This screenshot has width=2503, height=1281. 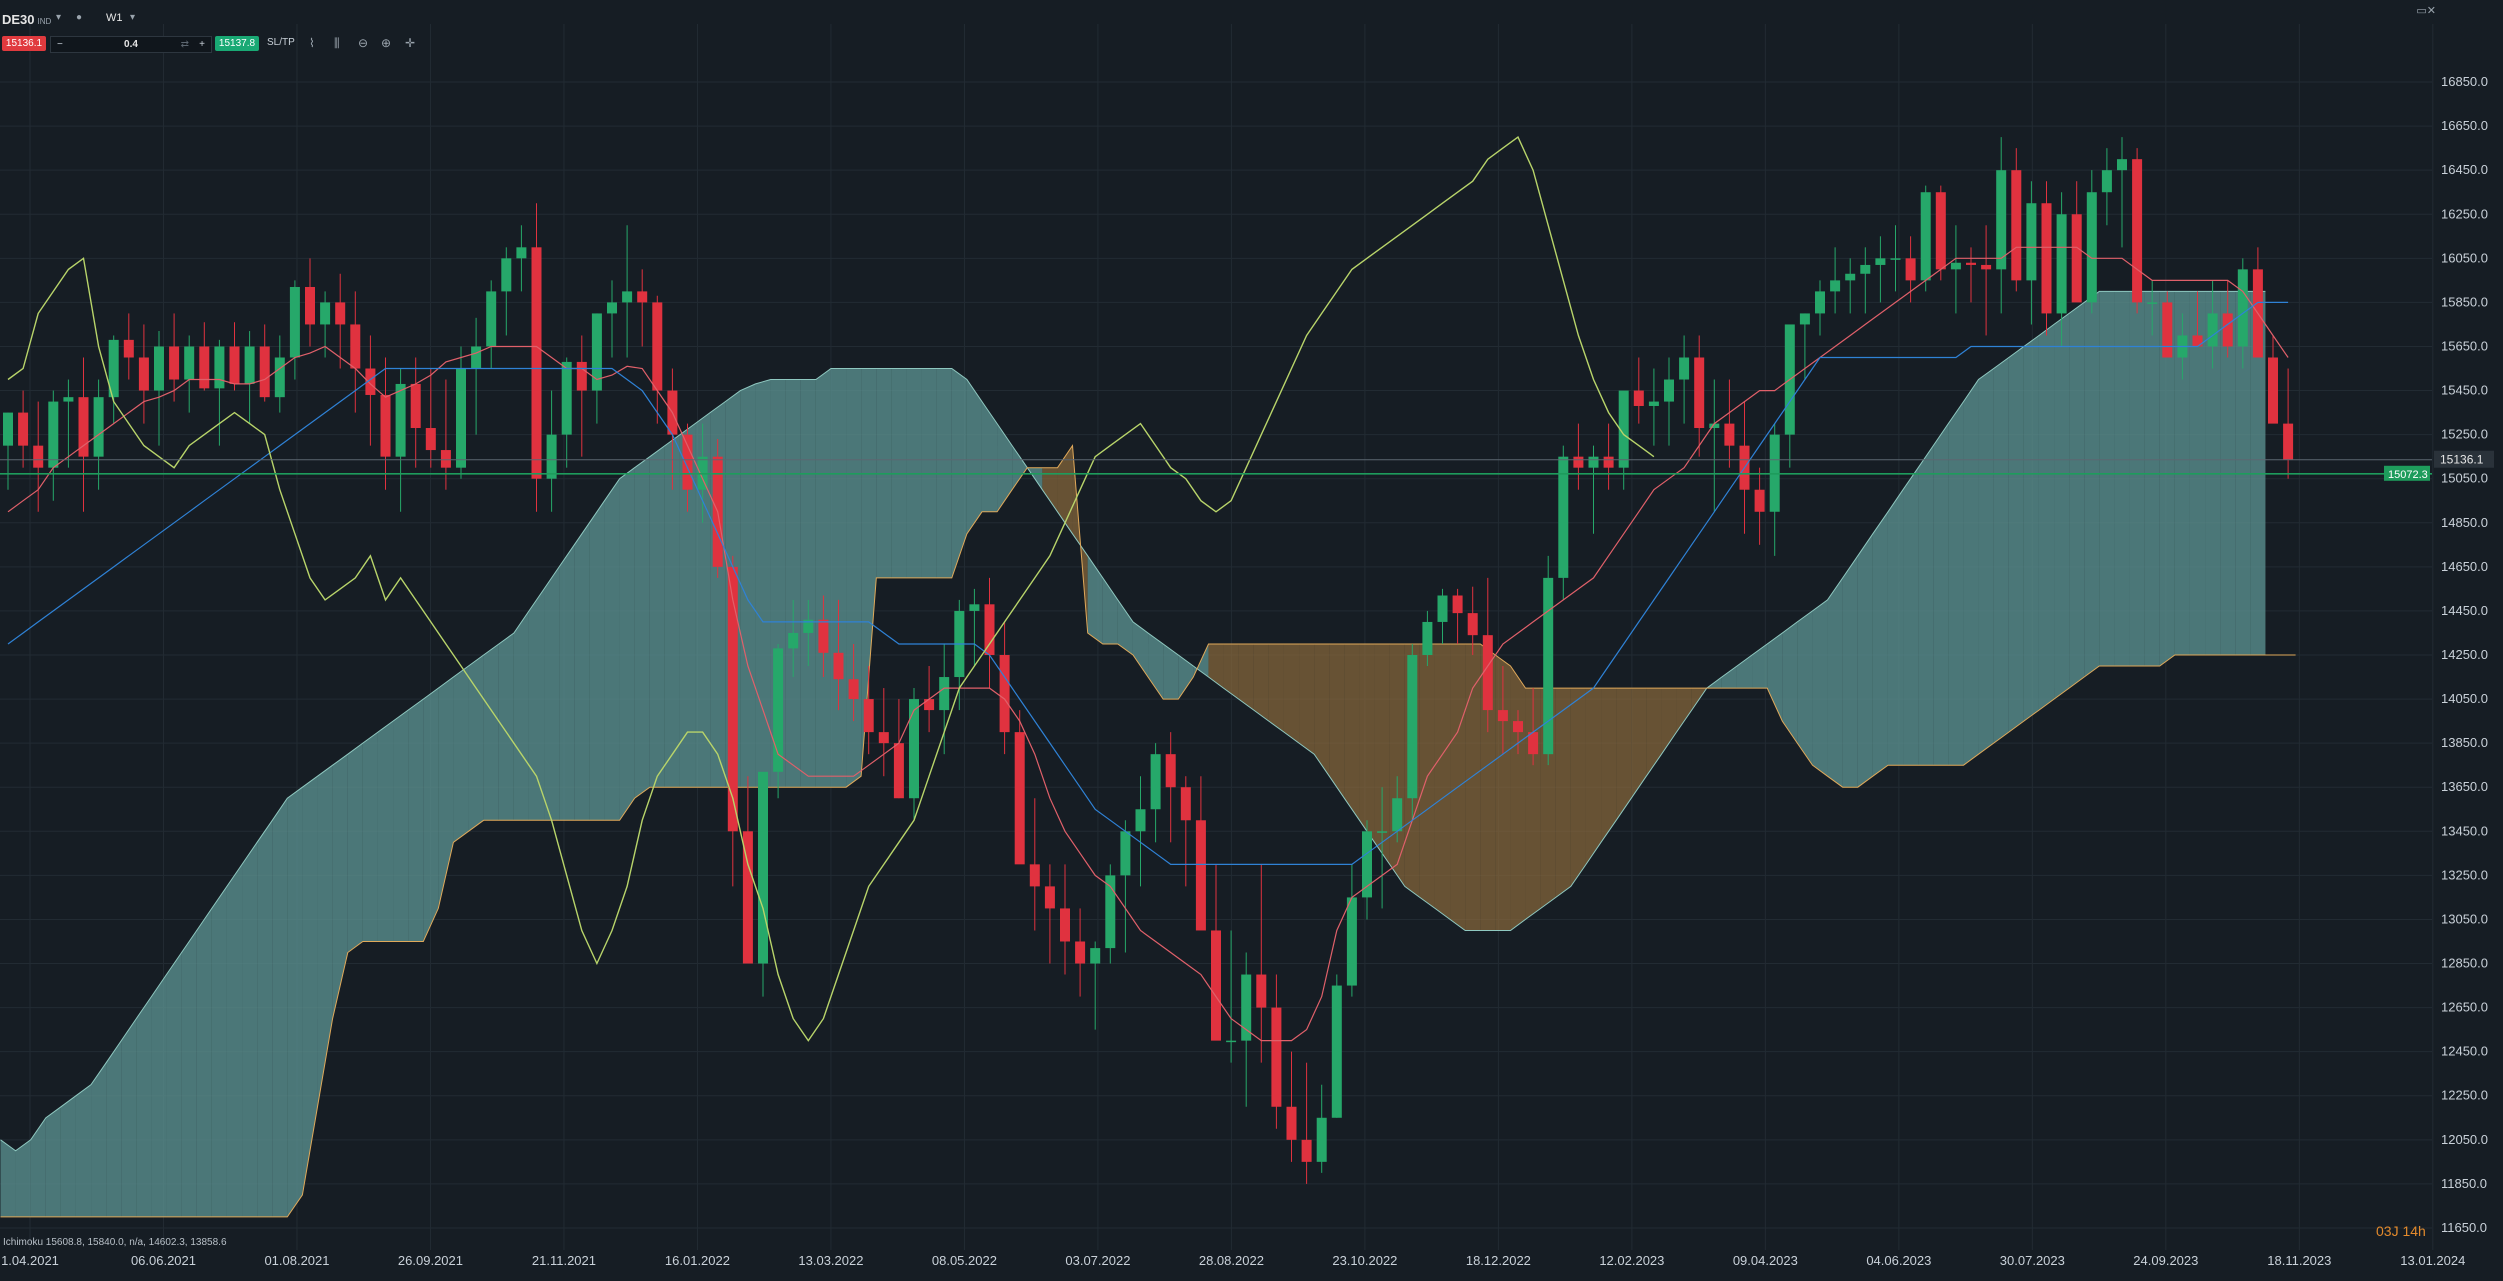 What do you see at coordinates (2464, 963) in the screenshot?
I see `y-tick-label: 12850.0` at bounding box center [2464, 963].